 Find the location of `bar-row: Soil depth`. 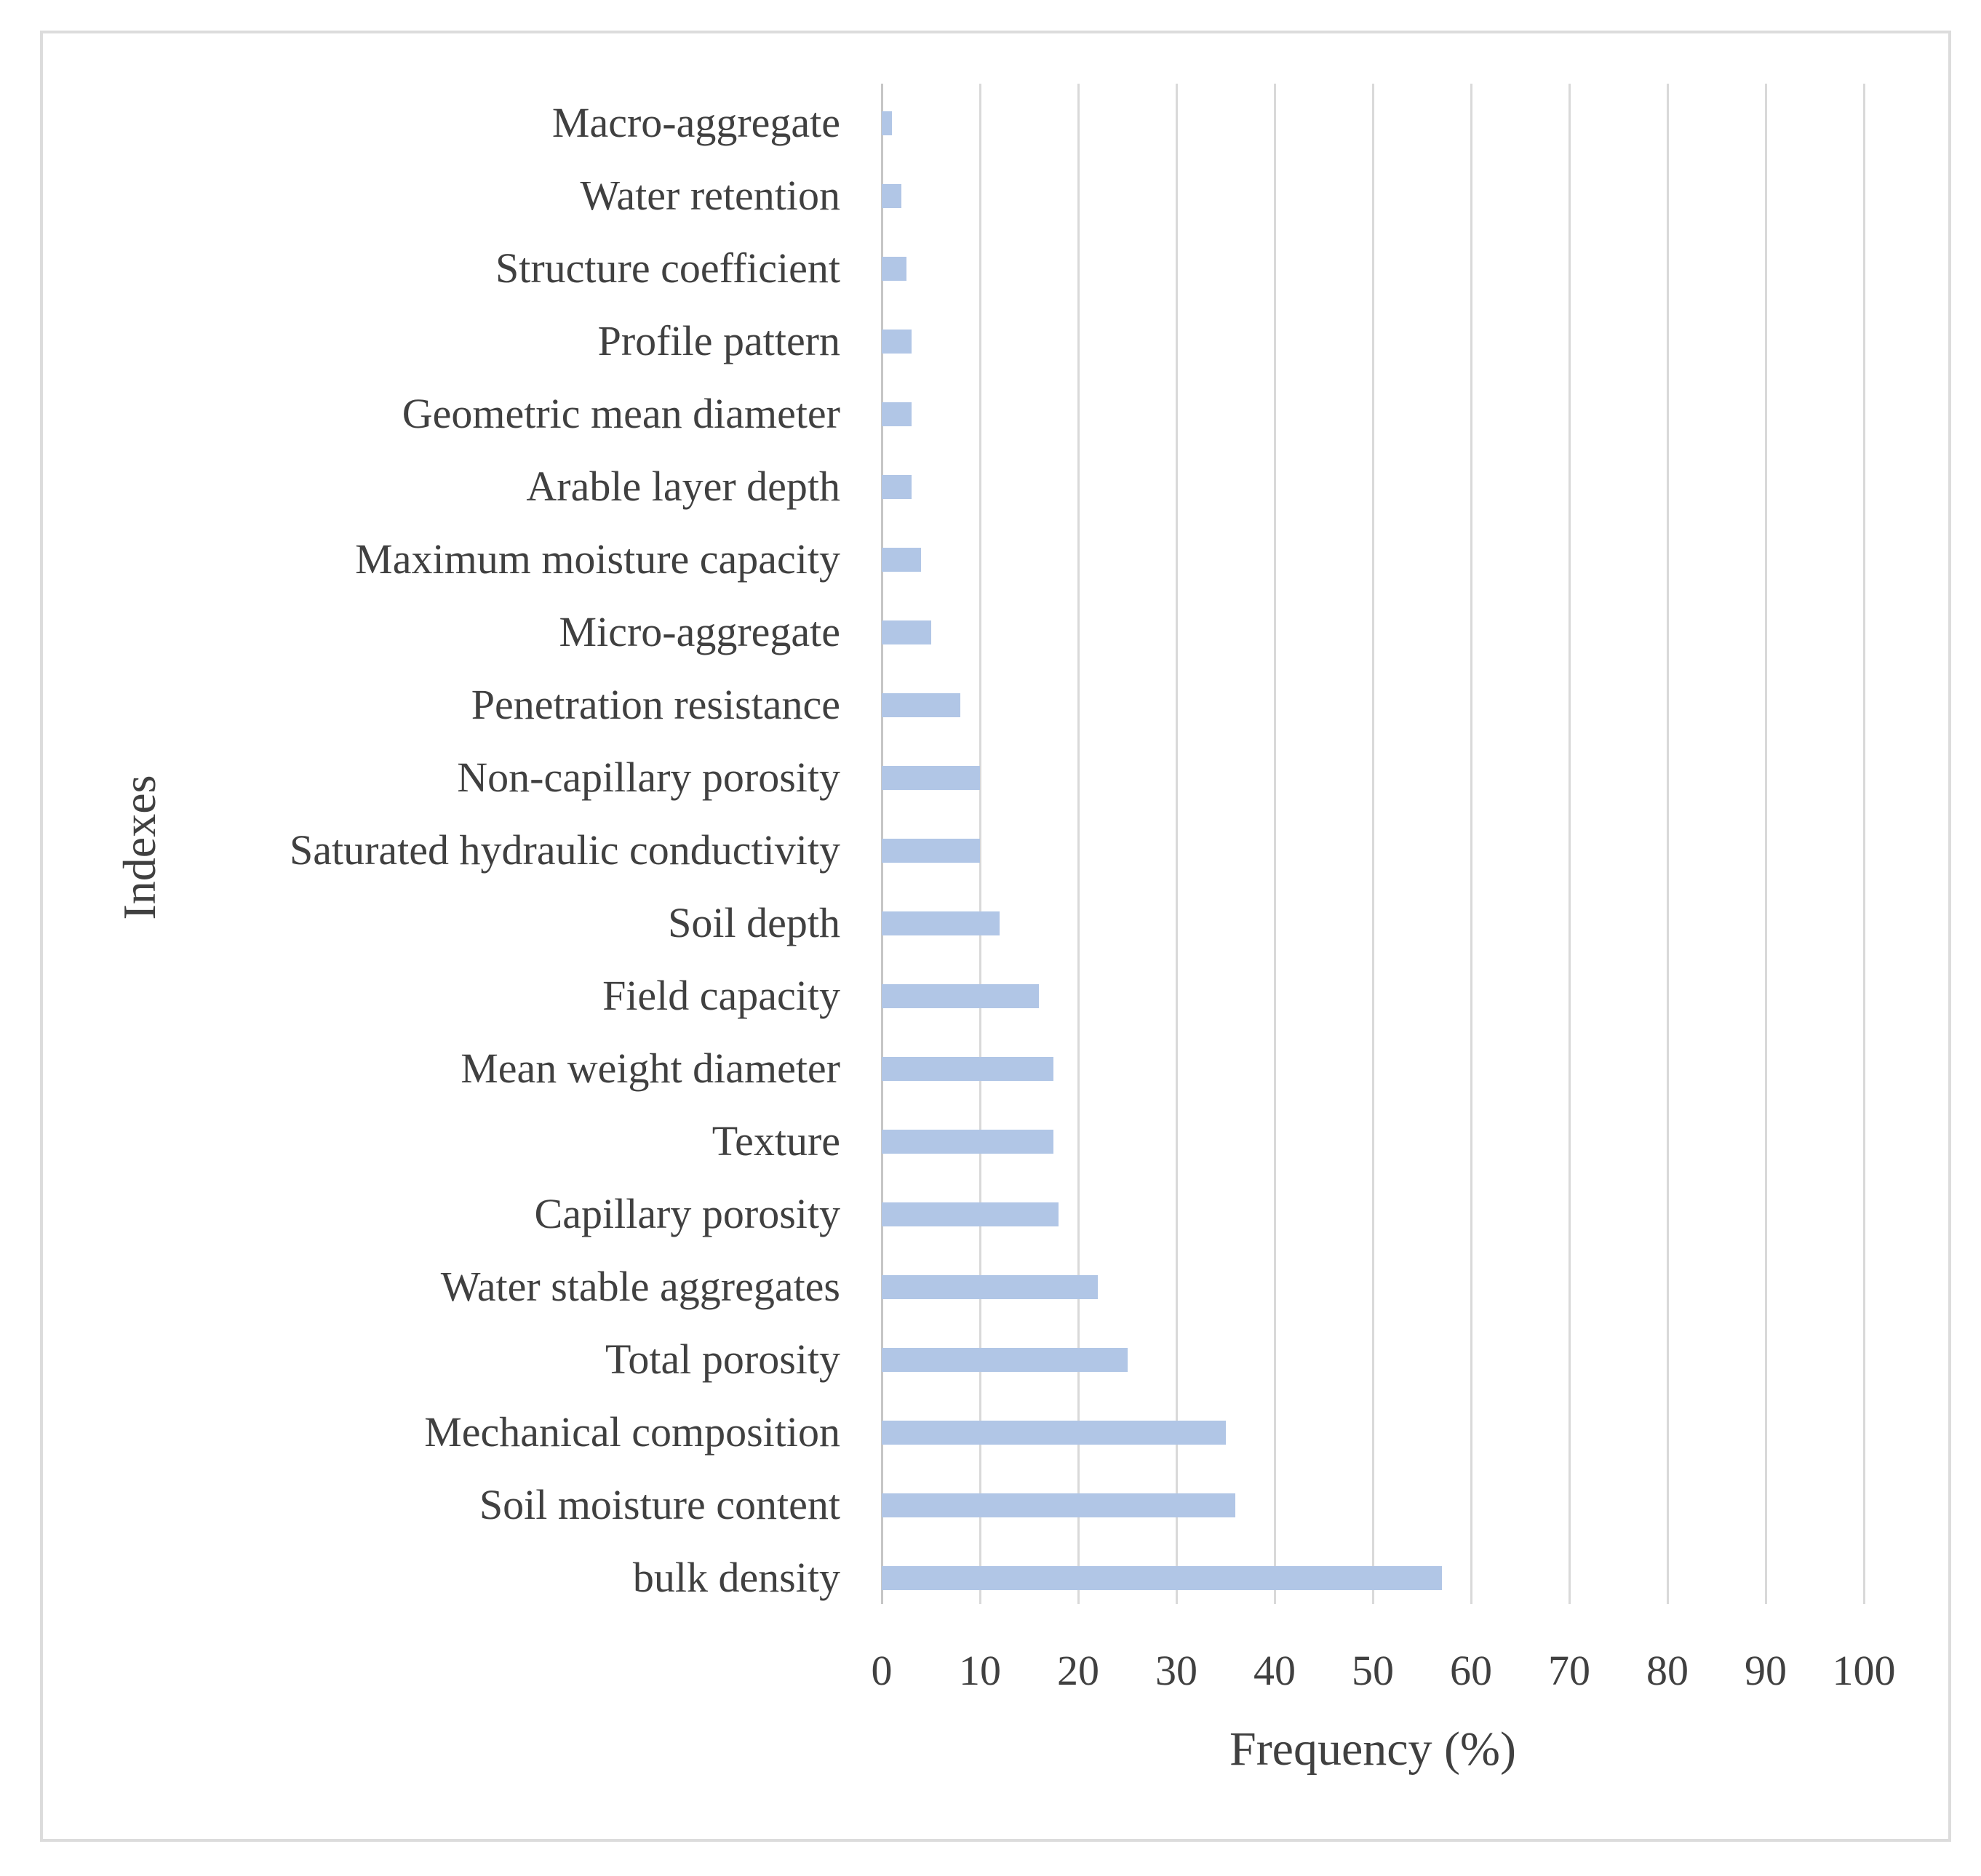

bar-row: Soil depth is located at coordinates (952, 923).